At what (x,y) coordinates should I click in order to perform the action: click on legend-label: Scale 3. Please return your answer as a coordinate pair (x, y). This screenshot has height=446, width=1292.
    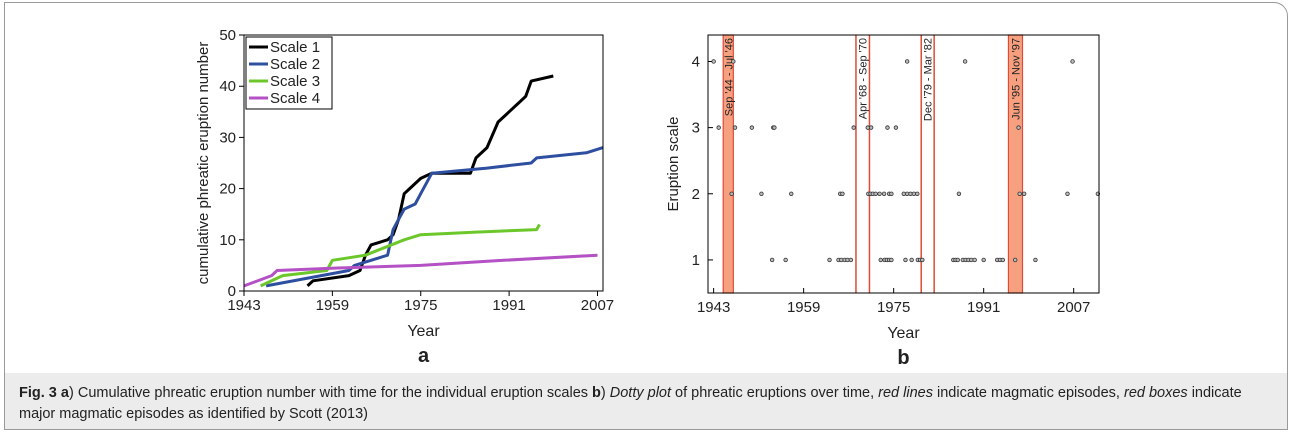
    Looking at the image, I should click on (295, 81).